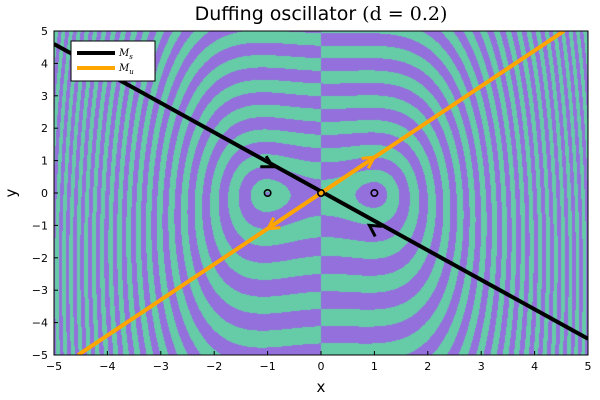  Describe the element at coordinates (40, 258) in the screenshot. I see `y-tick-label-3: −2` at that location.